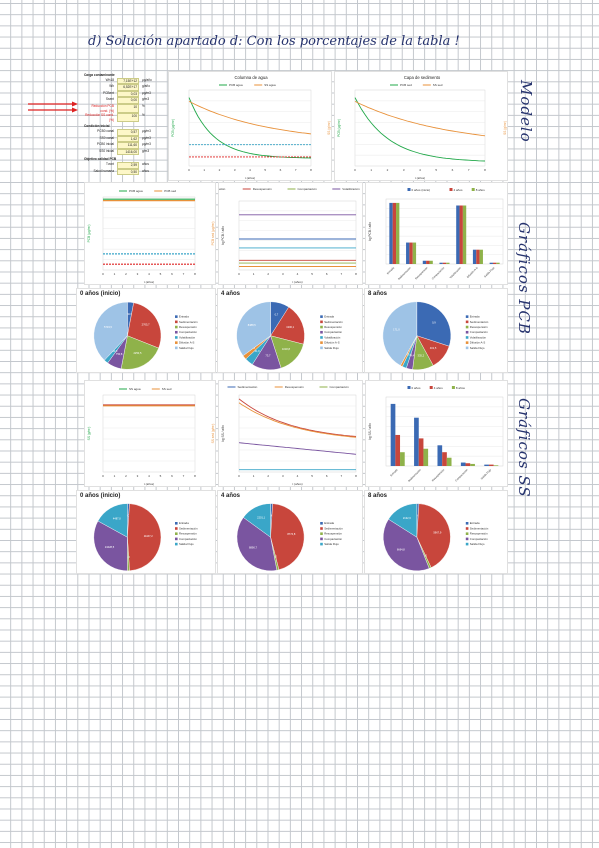 This screenshot has height=848, width=599. Describe the element at coordinates (404, 272) in the screenshot. I see `x-tick-label: Sedimentación` at that location.